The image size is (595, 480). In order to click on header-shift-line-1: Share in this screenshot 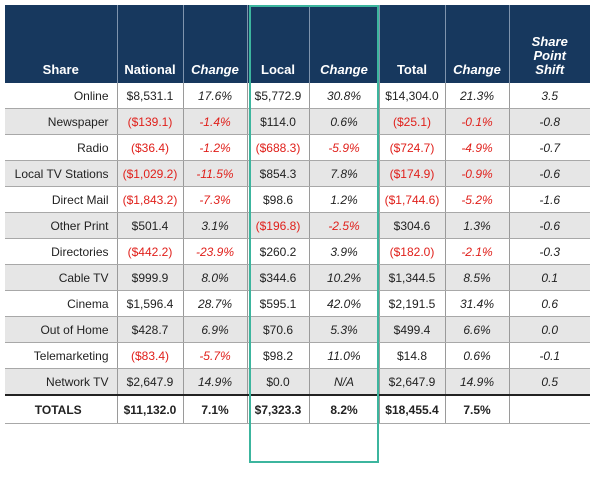, I will do `click(549, 41)`.